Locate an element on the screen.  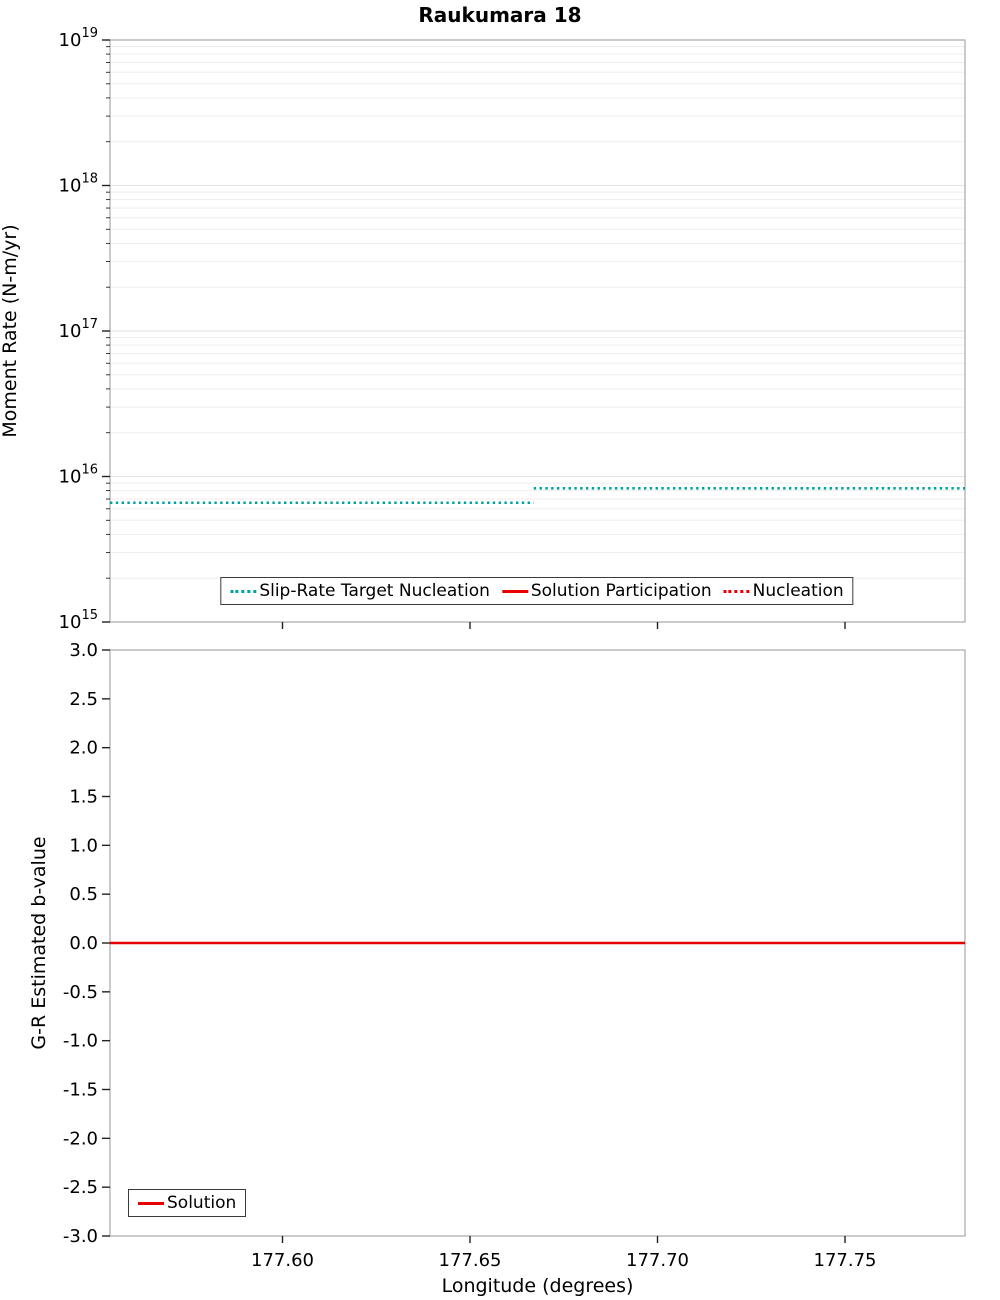
y-tick-label: -3.0 is located at coordinates (80, 1236).